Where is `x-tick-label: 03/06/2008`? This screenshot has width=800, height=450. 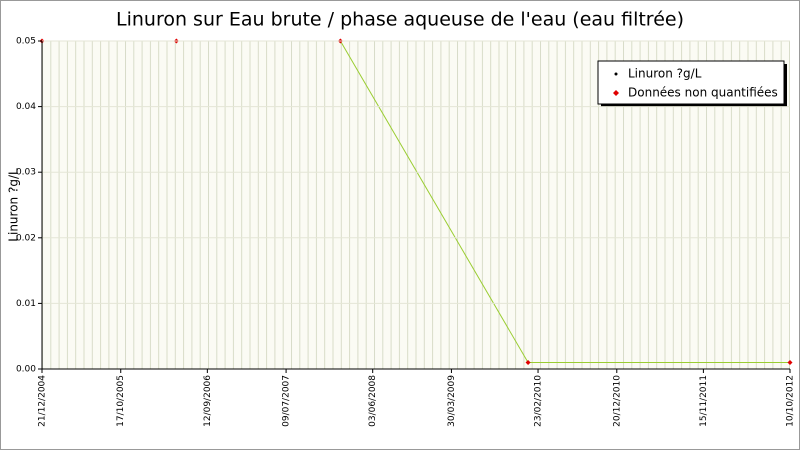 x-tick-label: 03/06/2008 is located at coordinates (373, 401).